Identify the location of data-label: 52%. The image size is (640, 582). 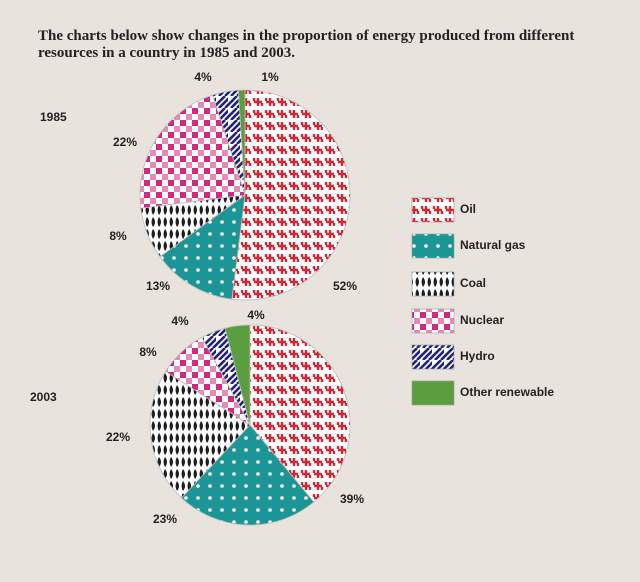
(345, 286).